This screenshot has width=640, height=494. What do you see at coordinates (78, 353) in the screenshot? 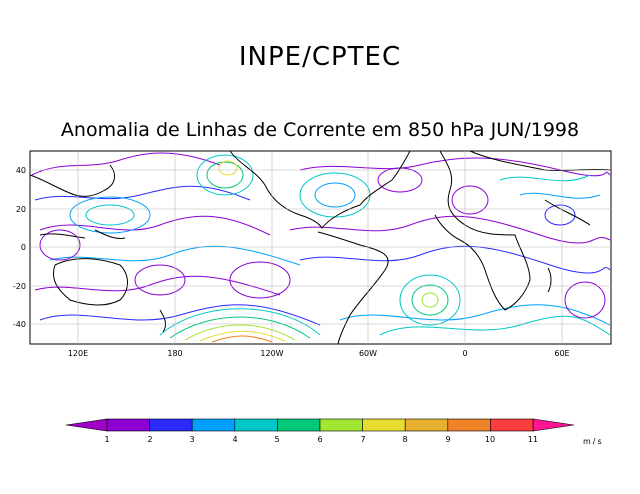
I see `lon-tick: 120E` at bounding box center [78, 353].